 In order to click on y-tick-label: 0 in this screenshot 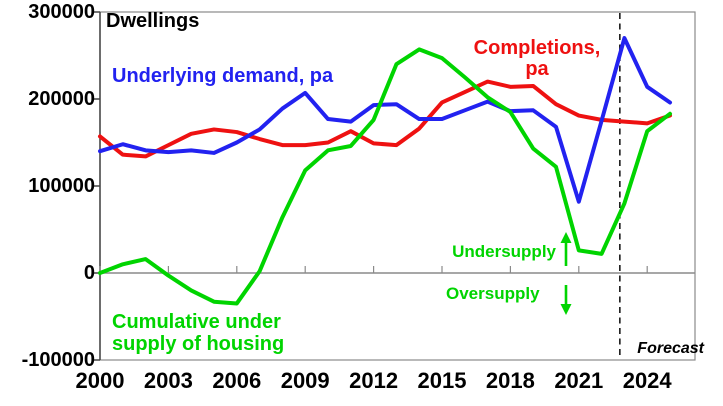, I will do `click(89, 273)`.